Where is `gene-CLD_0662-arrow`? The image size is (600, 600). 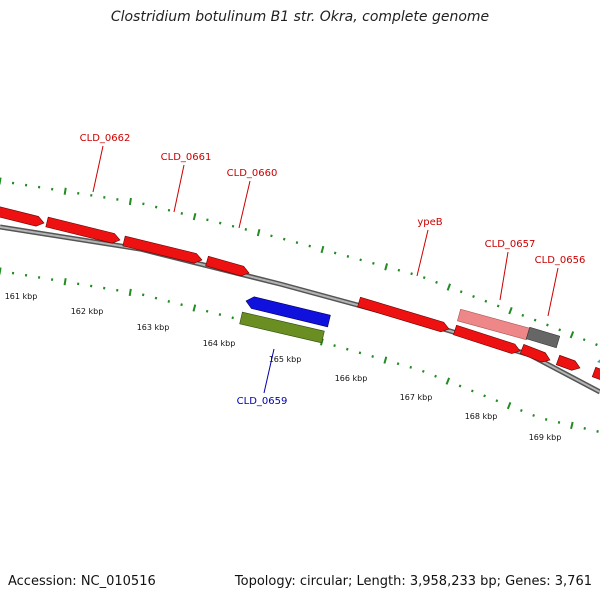
gene-CLD_0662-arrow is located at coordinates (22, 216).